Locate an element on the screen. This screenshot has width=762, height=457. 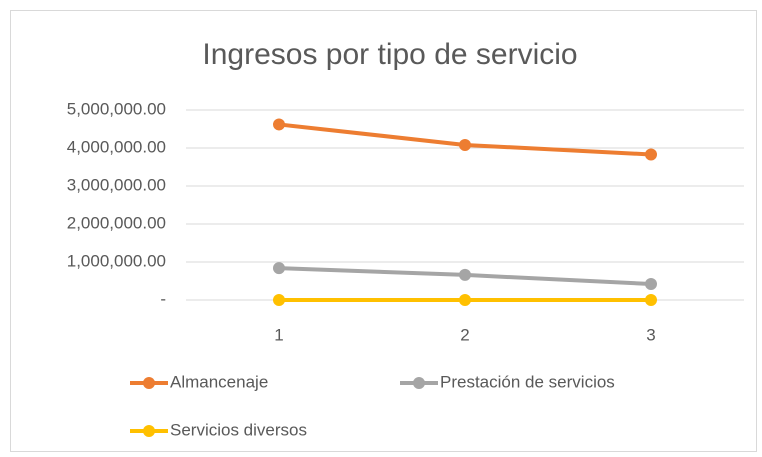
x-tick-label: 2 is located at coordinates (464, 334).